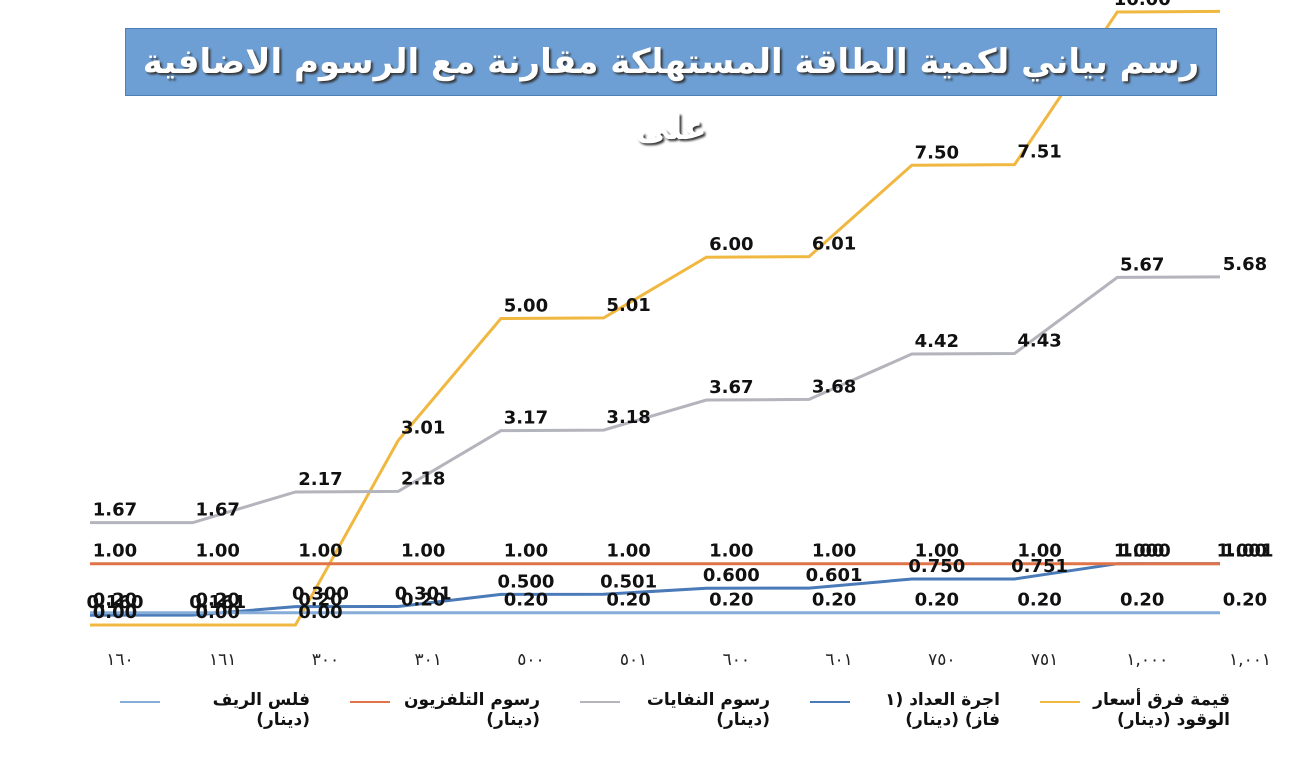 Image resolution: width=1291 pixels, height=772 pixels. I want to click on x-tick-label: ٧٥١, so click(1044, 660).